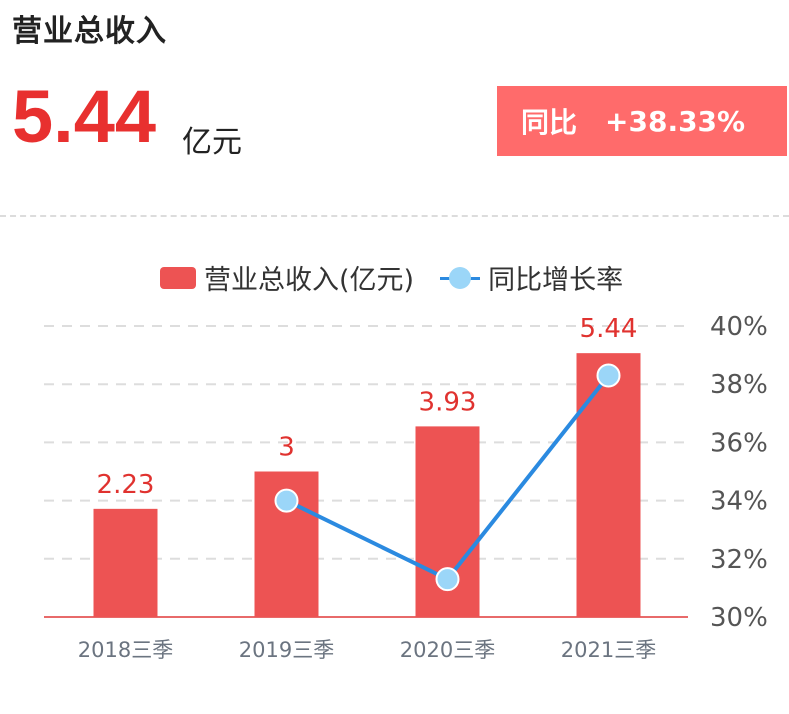 This screenshot has width=789, height=714. Describe the element at coordinates (739, 443) in the screenshot. I see `y-tick-label: 36%` at that location.